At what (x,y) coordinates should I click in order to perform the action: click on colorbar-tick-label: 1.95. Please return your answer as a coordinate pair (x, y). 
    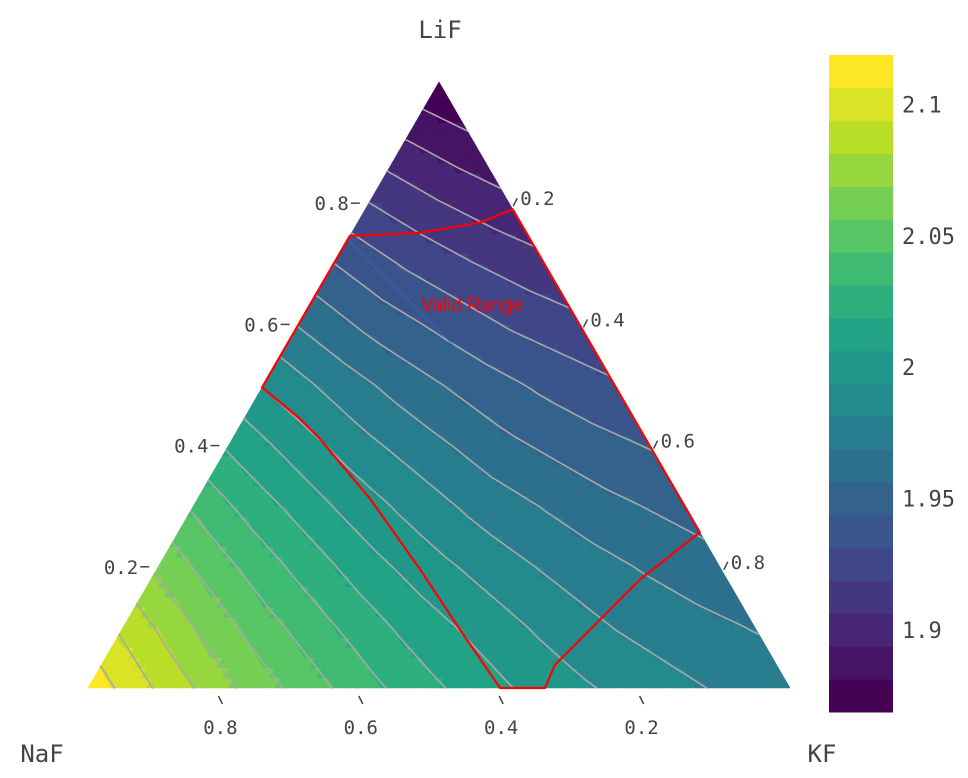
    Looking at the image, I should click on (928, 500).